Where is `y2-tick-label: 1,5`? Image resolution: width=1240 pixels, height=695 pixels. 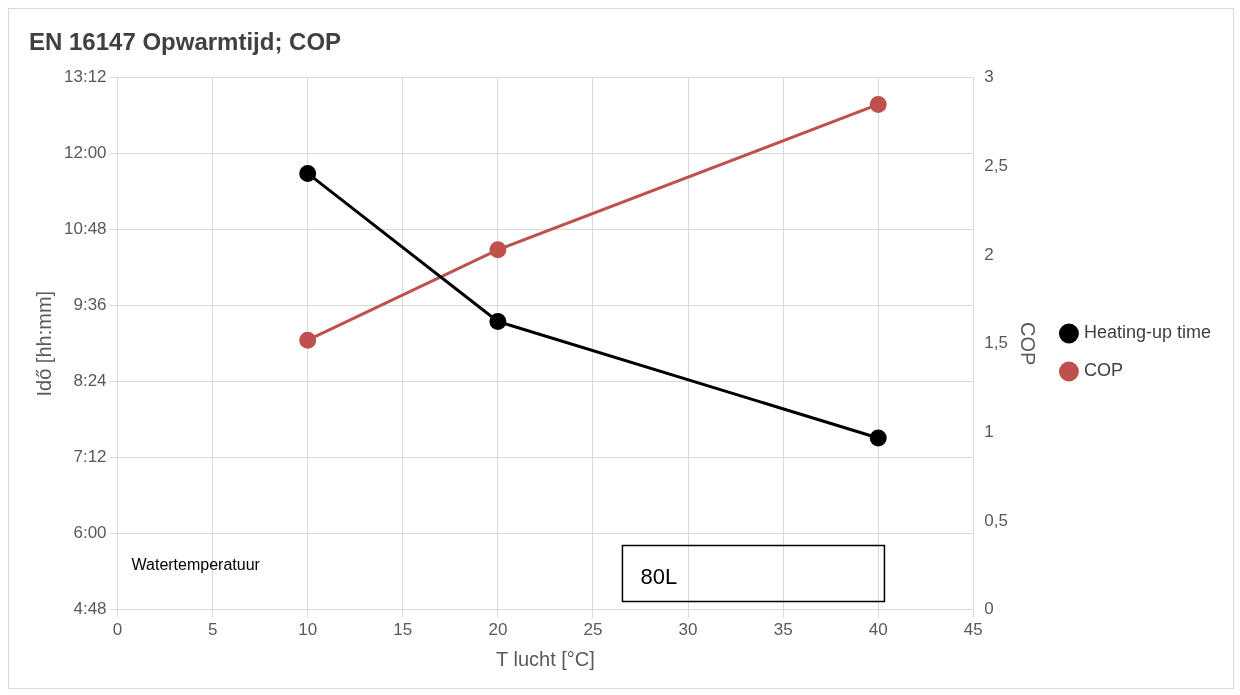 y2-tick-label: 1,5 is located at coordinates (996, 343).